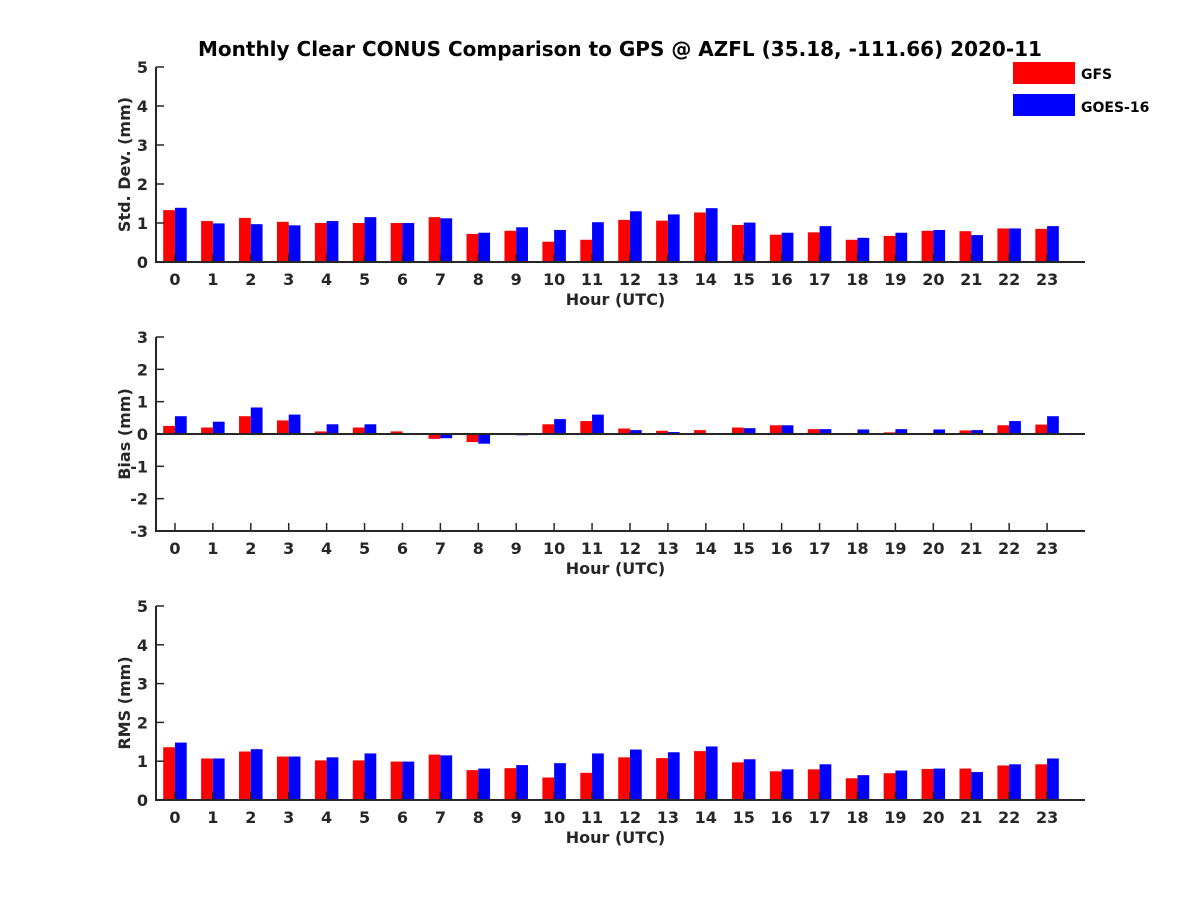  Describe the element at coordinates (1015, 245) in the screenshot. I see `panel0-bar-goes16-h22` at that location.